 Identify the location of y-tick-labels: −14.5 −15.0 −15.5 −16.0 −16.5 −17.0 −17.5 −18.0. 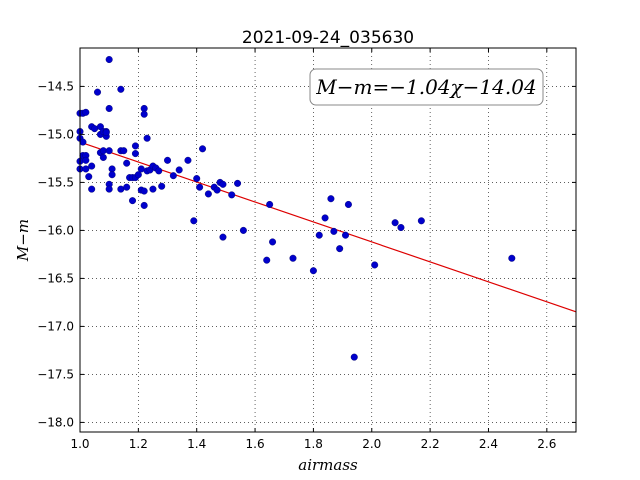
(55, 254).